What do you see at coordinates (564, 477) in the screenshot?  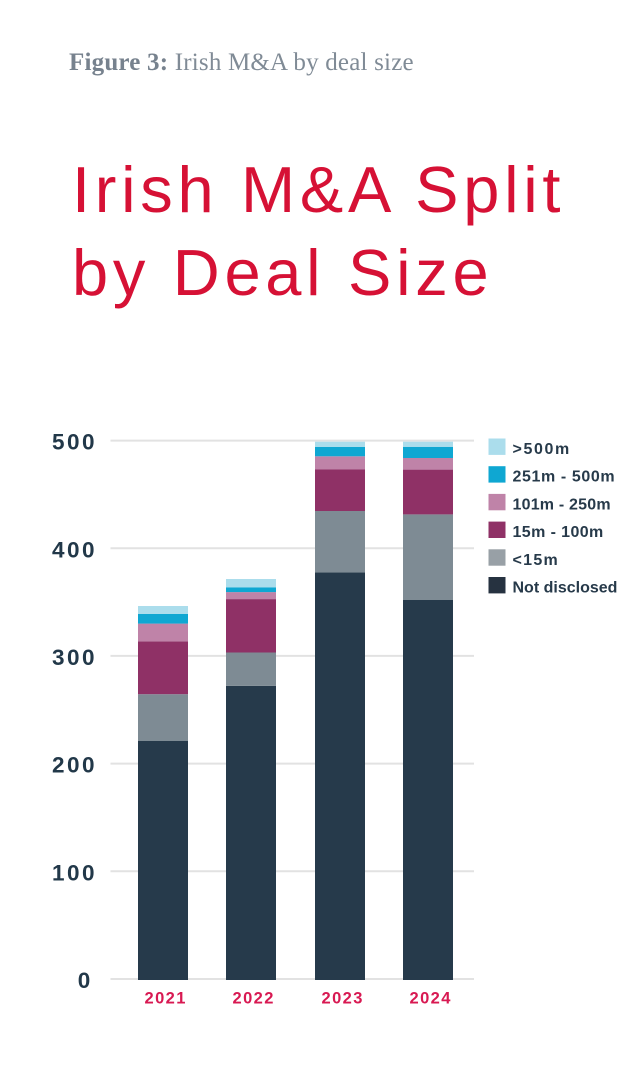 I see `svg-text: 251m - 500m` at bounding box center [564, 477].